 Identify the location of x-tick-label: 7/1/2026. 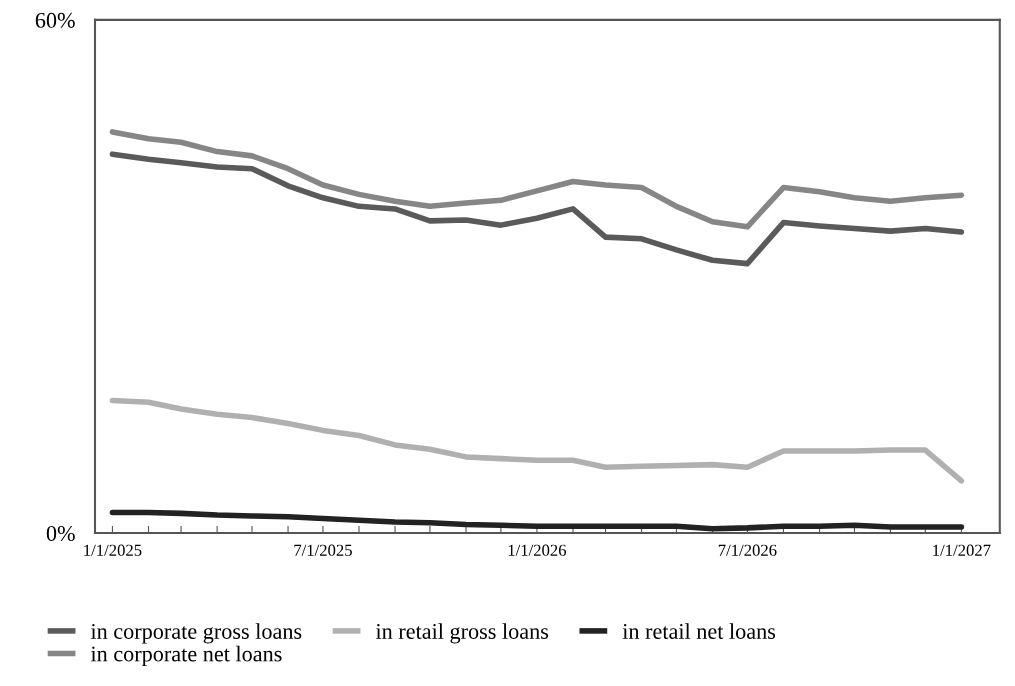
(747, 550).